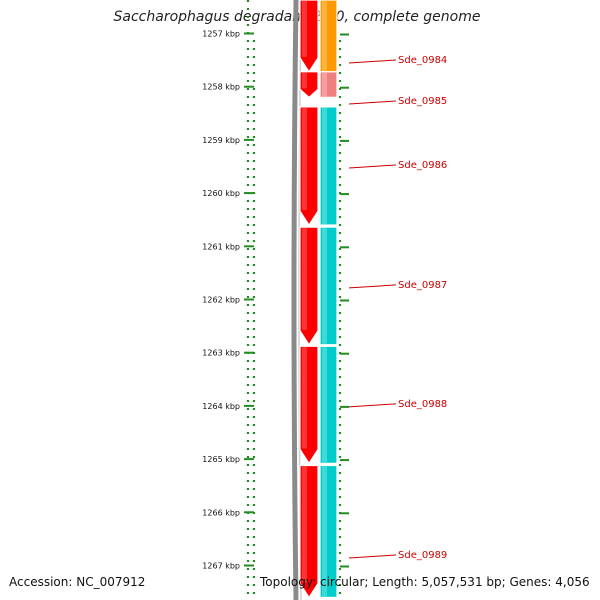 Image resolution: width=600 pixels, height=600 pixels. I want to click on gene-track-red, so click(309, 299).